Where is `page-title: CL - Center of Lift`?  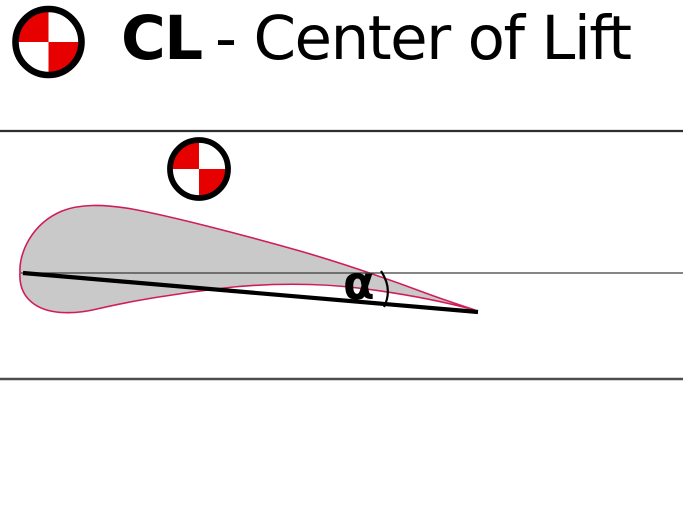
page-title: CL - Center of Lift is located at coordinates (376, 39).